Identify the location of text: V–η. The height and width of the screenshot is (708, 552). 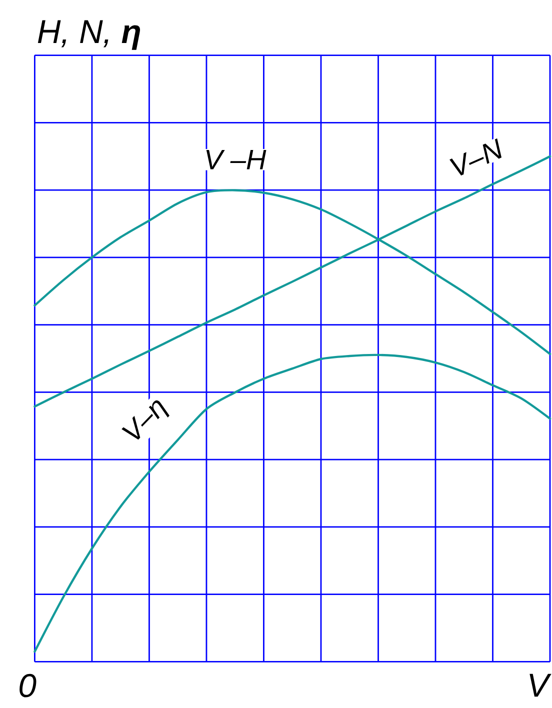
(146, 420).